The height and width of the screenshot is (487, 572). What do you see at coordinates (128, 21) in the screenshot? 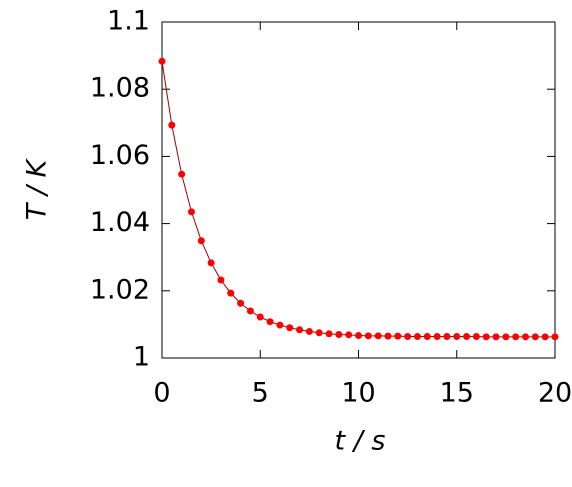
I see `y-tick-label: 1.1` at bounding box center [128, 21].